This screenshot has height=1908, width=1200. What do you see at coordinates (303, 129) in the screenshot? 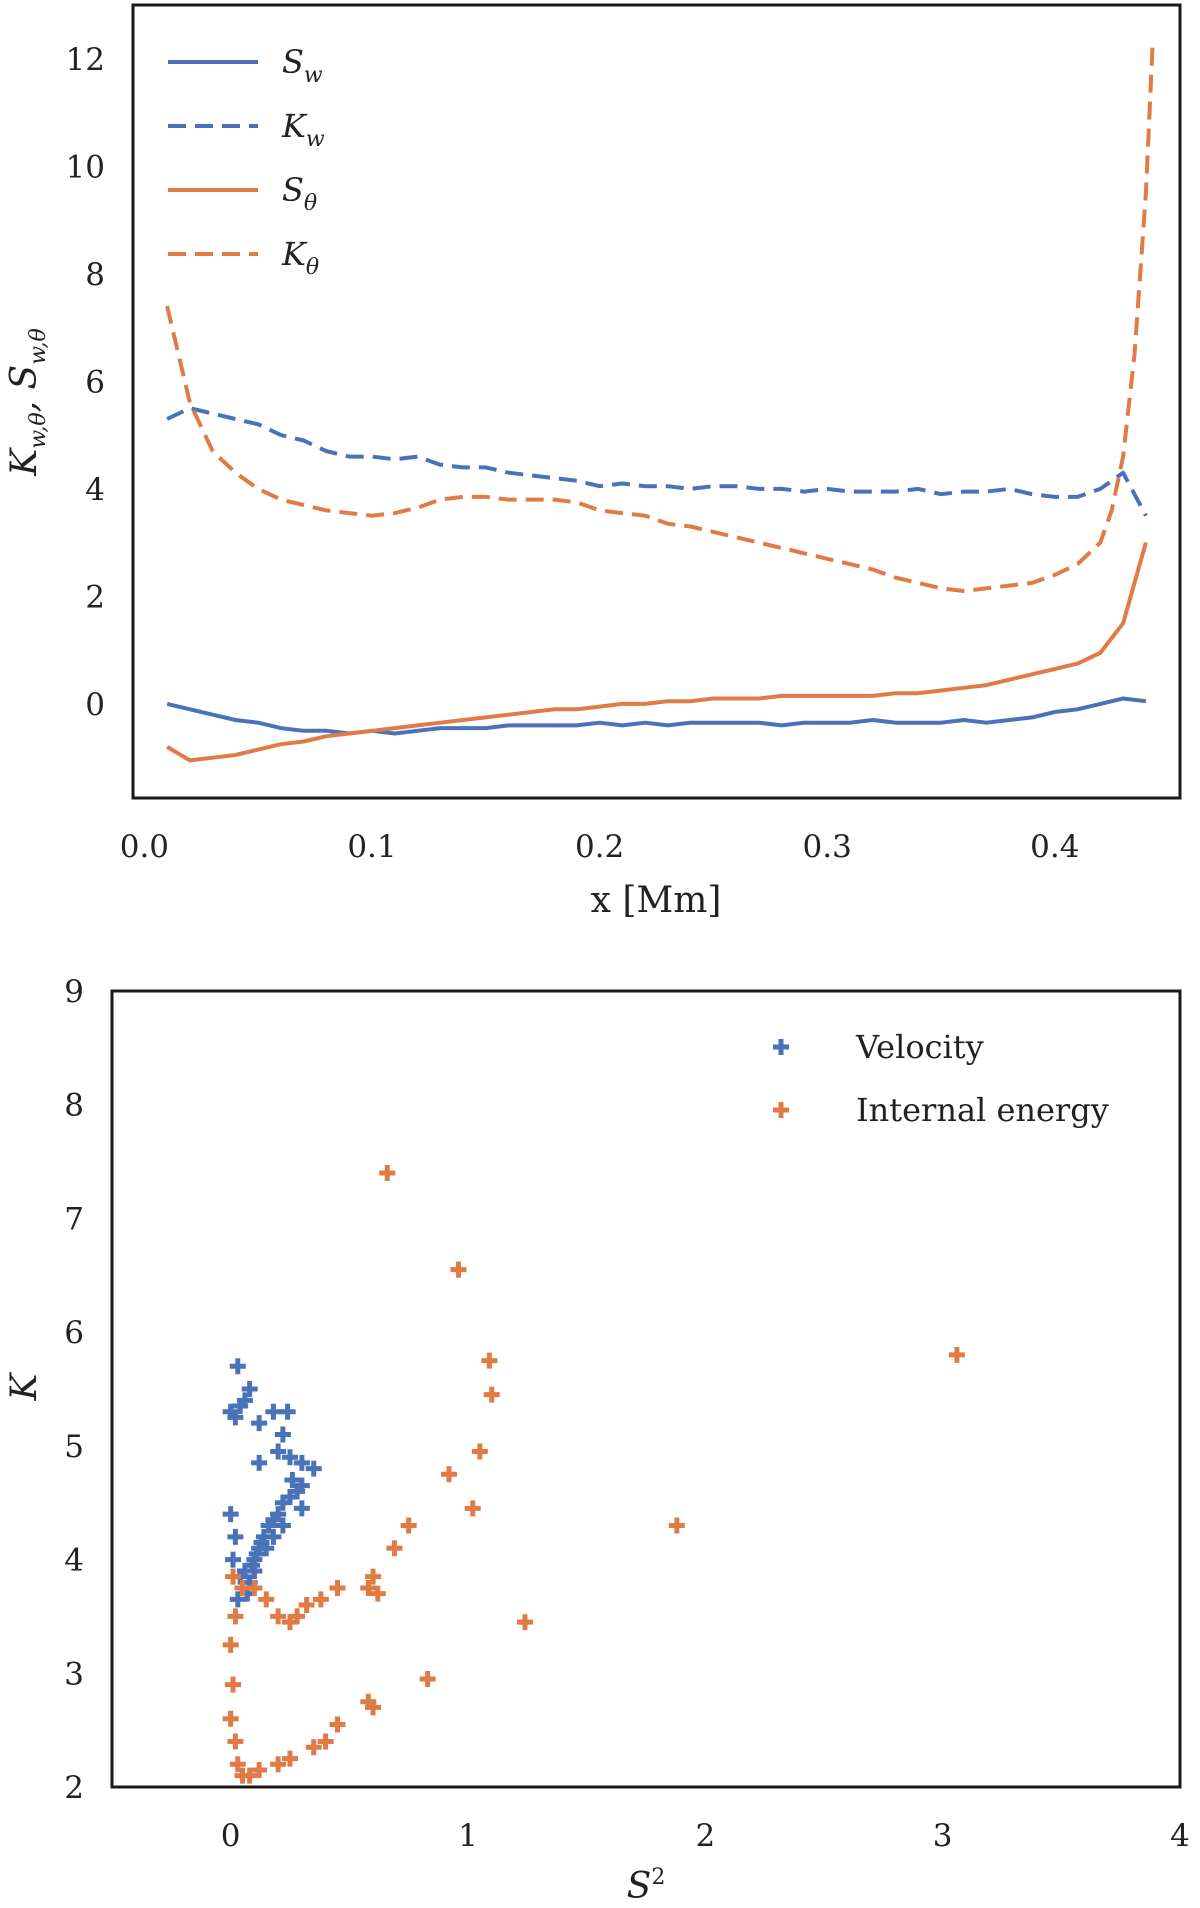
I see `legend-label-1: Kw` at bounding box center [303, 129].